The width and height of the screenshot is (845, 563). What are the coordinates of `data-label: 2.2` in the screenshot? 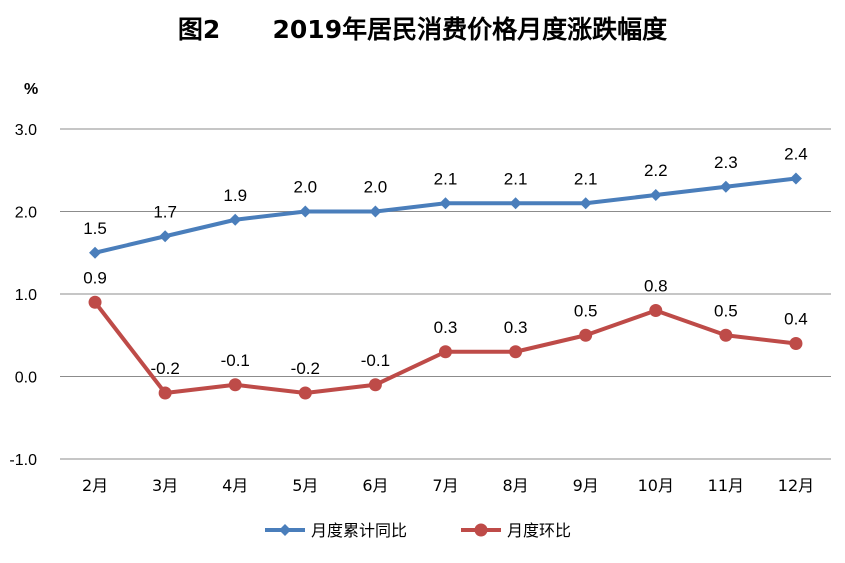 It's located at (656, 170).